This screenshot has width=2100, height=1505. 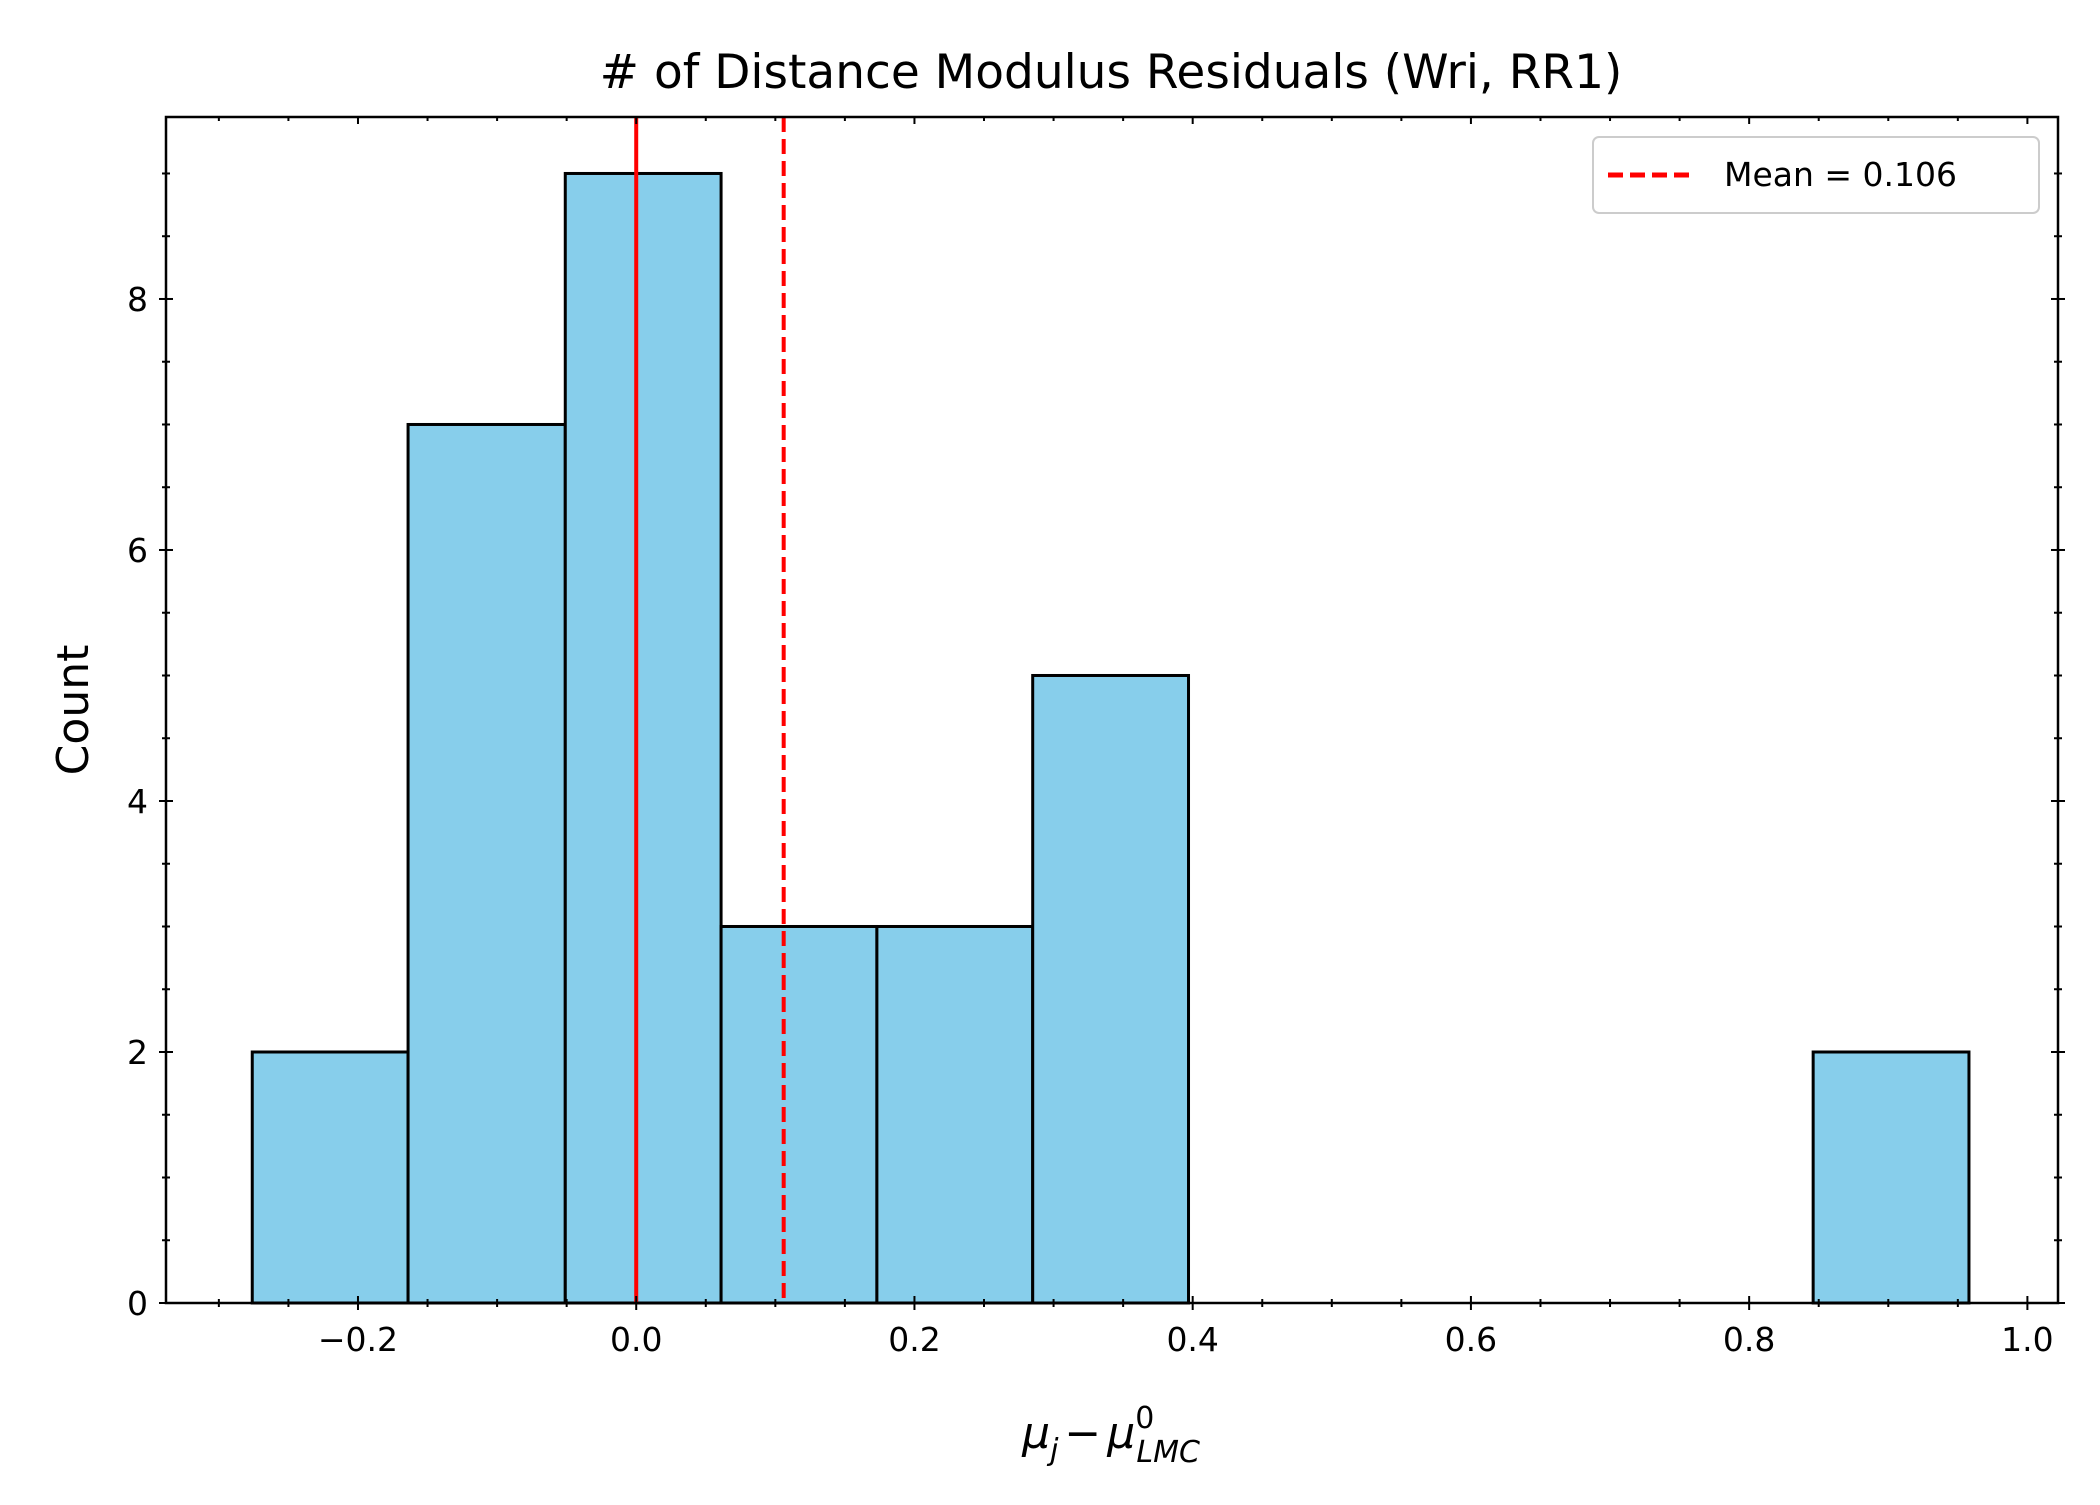 I want to click on y-tick-label: 0, so click(x=137, y=1303).